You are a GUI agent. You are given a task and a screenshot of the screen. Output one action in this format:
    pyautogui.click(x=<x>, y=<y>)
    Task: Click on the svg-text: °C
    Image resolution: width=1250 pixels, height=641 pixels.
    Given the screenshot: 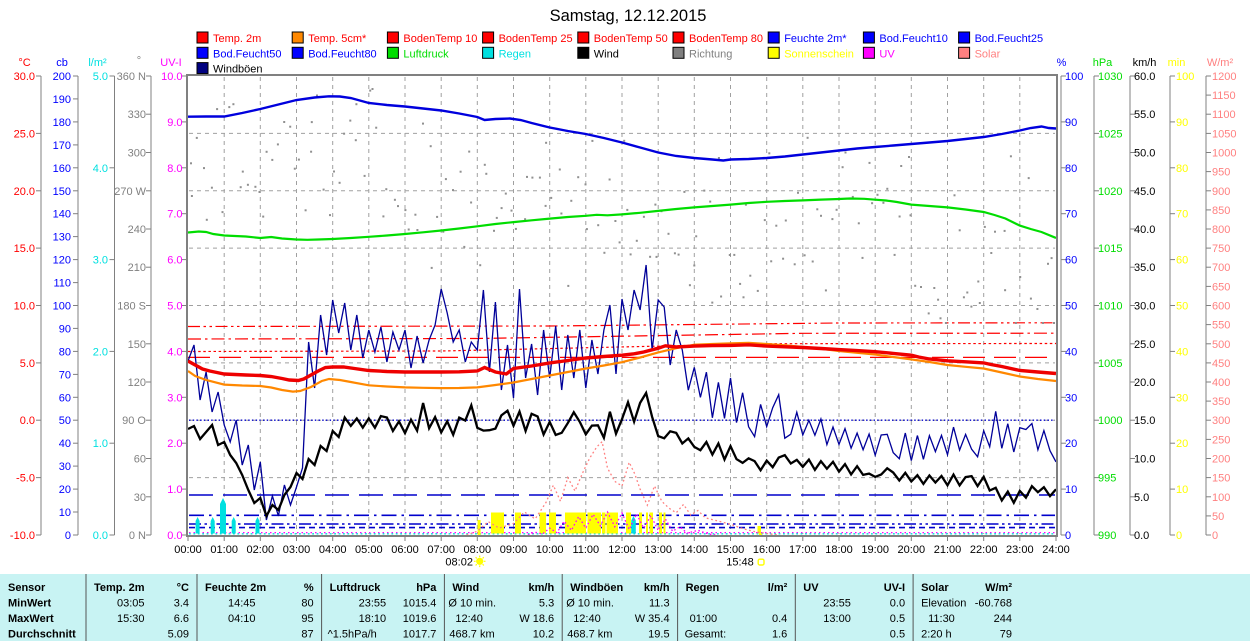 What is the action you would take?
    pyautogui.click(x=183, y=588)
    